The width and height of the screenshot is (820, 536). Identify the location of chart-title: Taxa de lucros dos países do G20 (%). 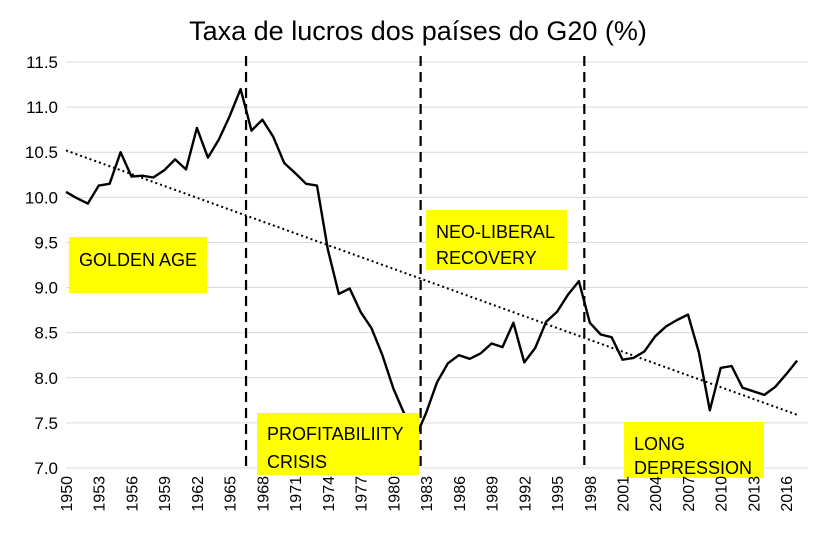
(418, 31).